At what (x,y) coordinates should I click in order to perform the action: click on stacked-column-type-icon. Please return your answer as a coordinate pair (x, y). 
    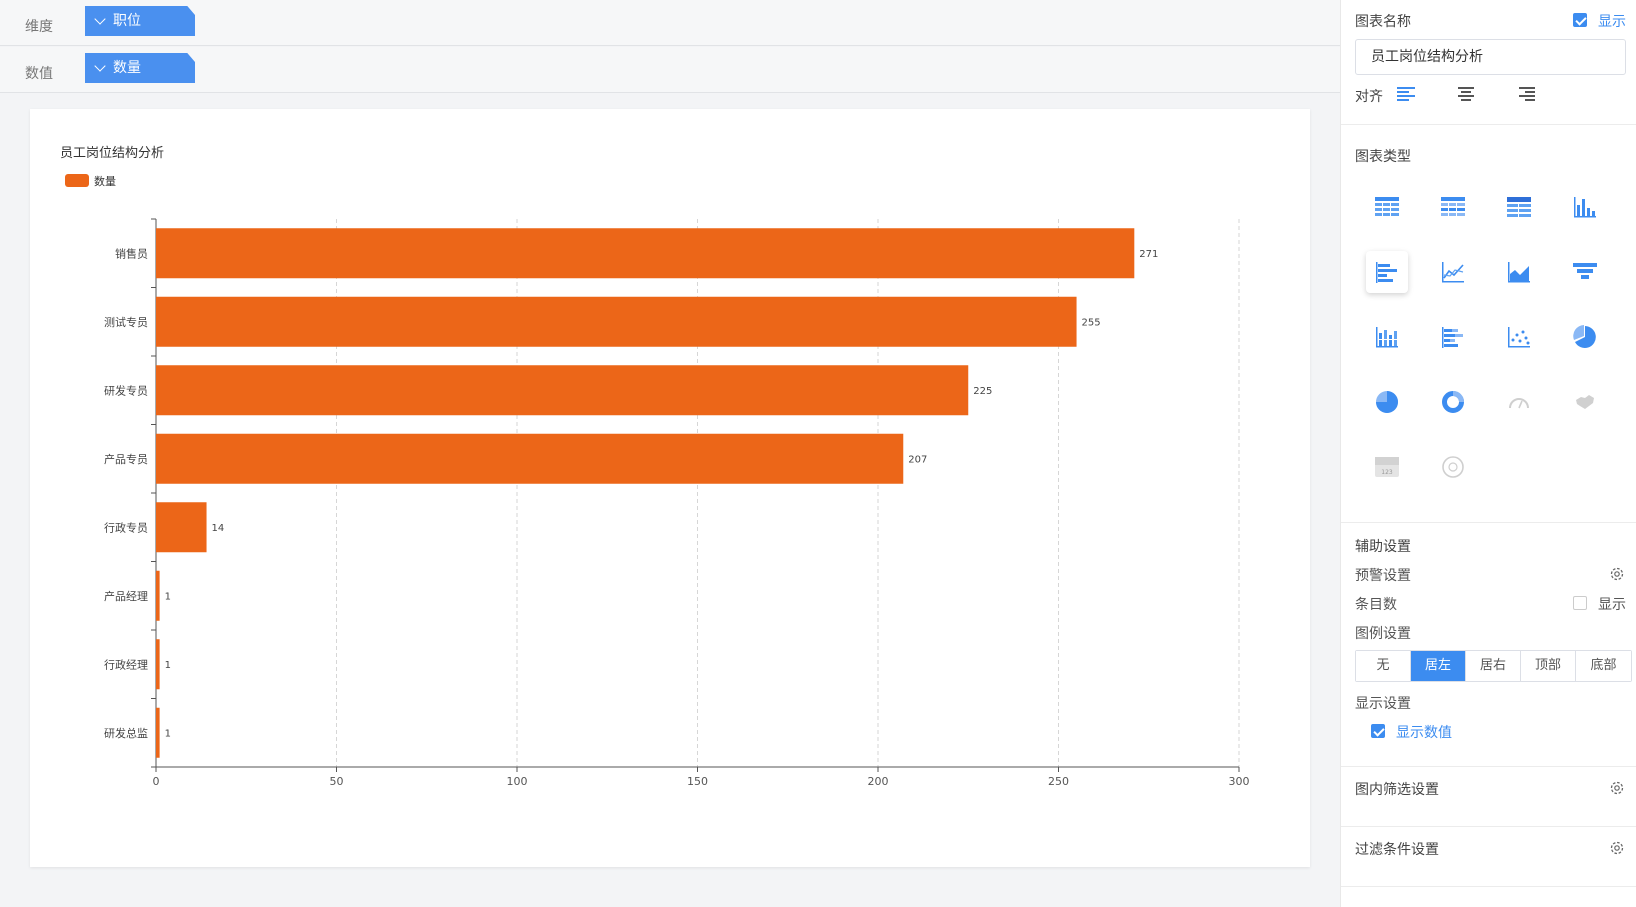
    Looking at the image, I should click on (1387, 337).